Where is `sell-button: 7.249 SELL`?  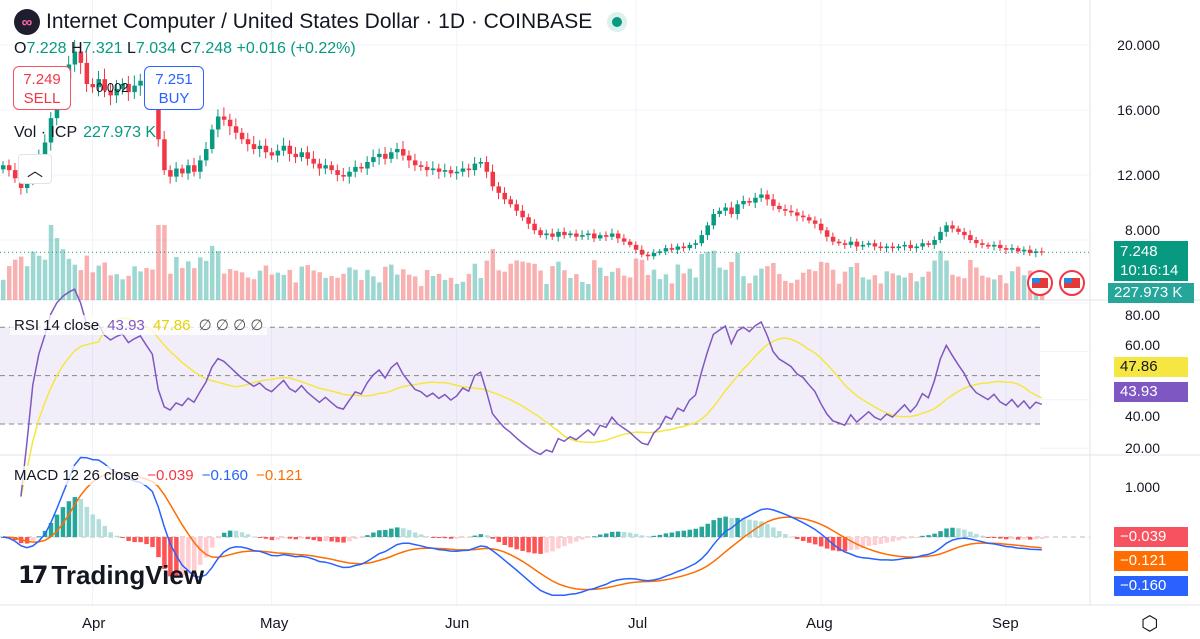 sell-button: 7.249 SELL is located at coordinates (42, 88).